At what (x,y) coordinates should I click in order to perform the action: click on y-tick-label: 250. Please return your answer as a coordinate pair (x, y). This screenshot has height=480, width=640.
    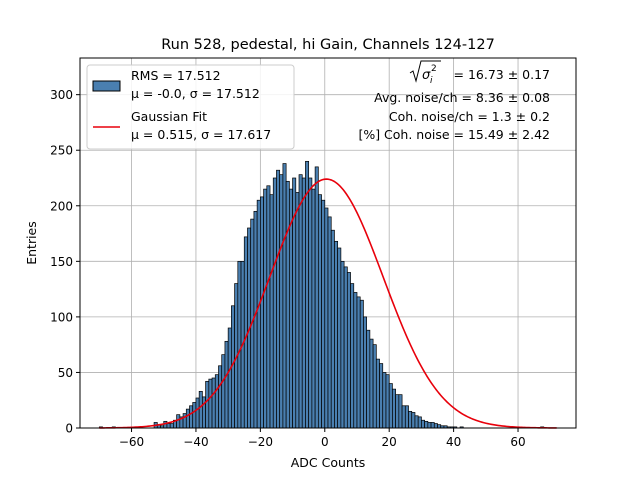
    Looking at the image, I should click on (61, 151).